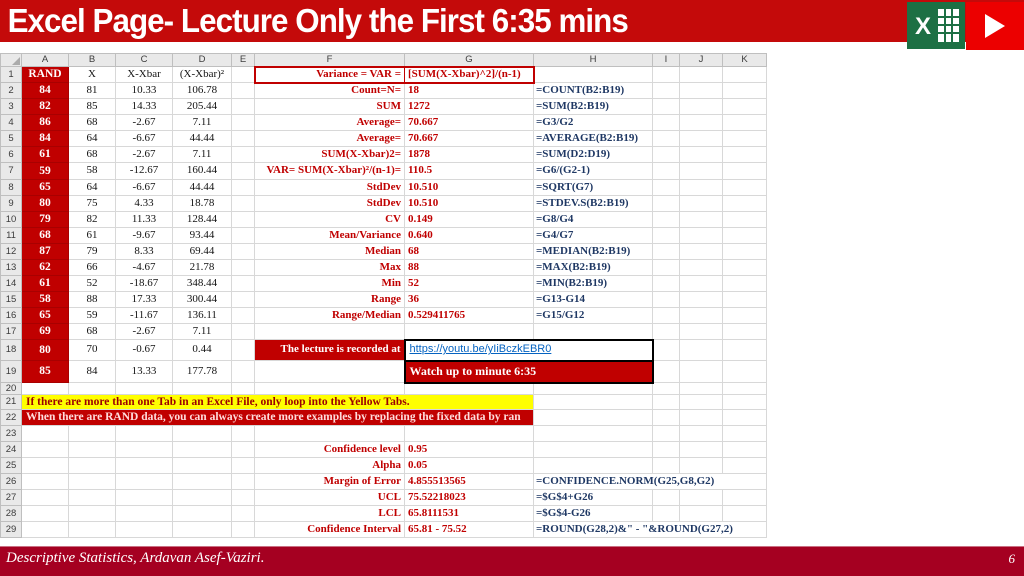 The height and width of the screenshot is (576, 1024). I want to click on cell-K15, so click(744, 299).